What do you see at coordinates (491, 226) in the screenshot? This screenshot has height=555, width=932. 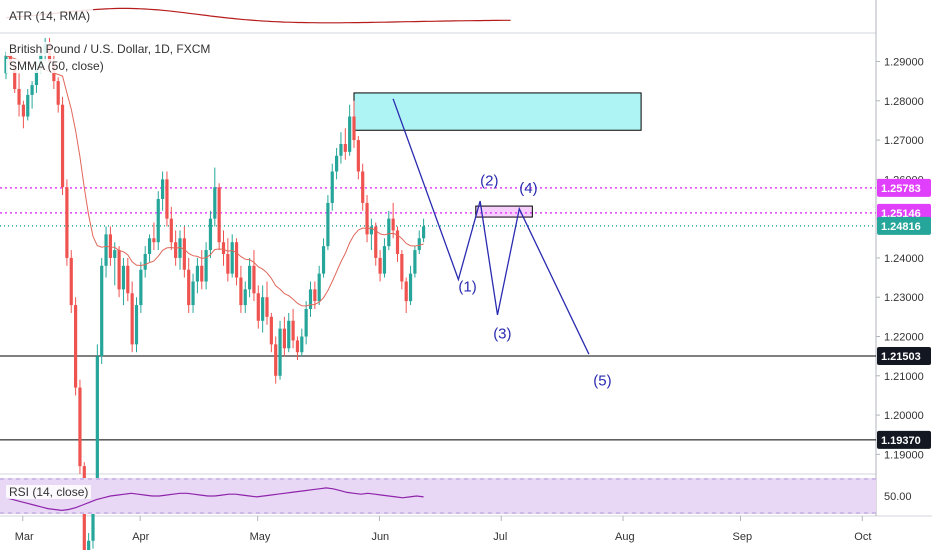 I see `wave-path` at bounding box center [491, 226].